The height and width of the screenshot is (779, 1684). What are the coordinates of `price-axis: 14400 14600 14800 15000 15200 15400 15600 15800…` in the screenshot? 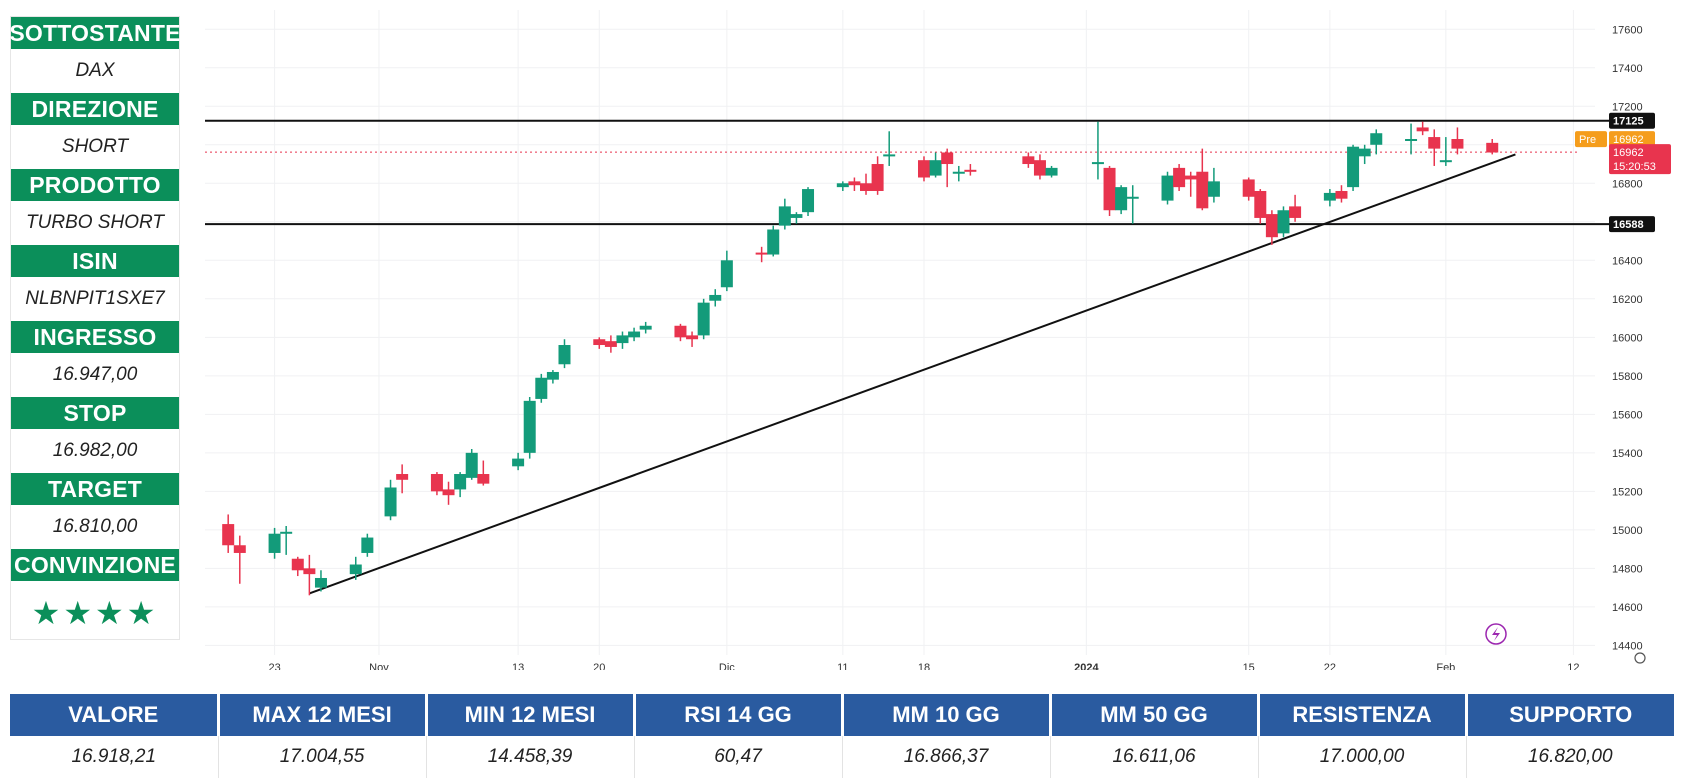 It's located at (1627, 338).